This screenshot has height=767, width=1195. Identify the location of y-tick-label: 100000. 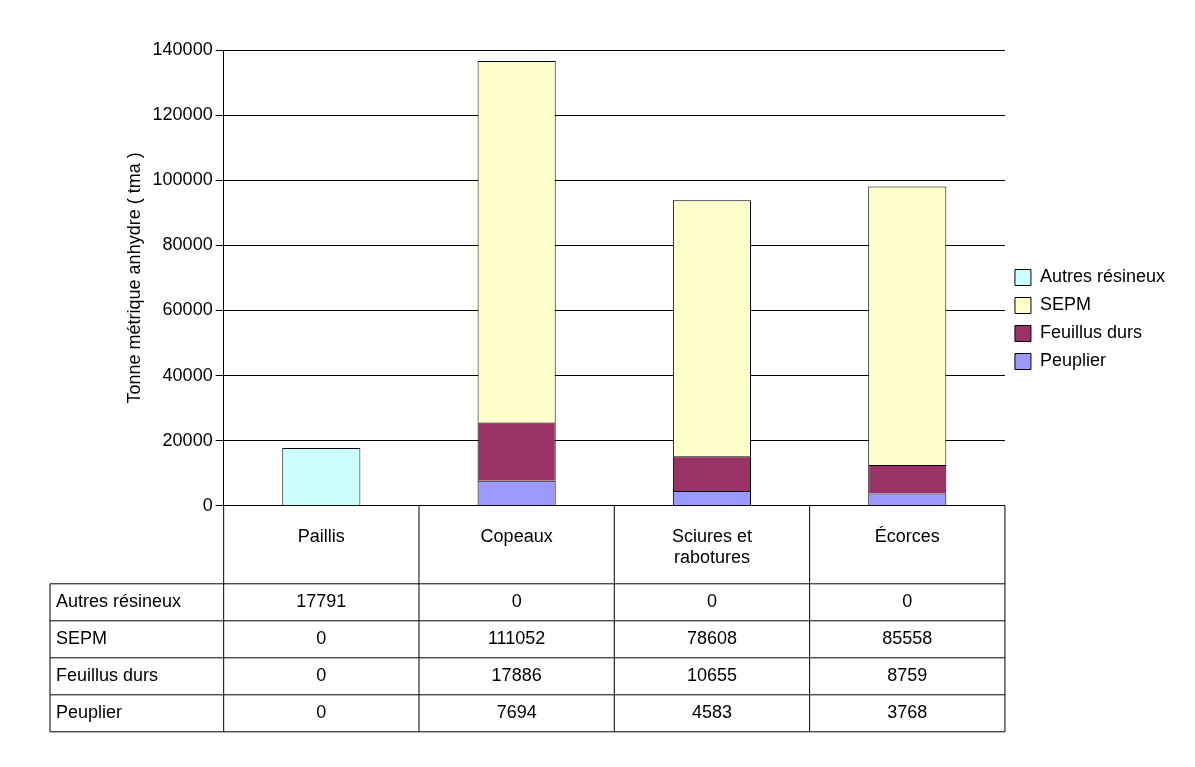
(182, 179).